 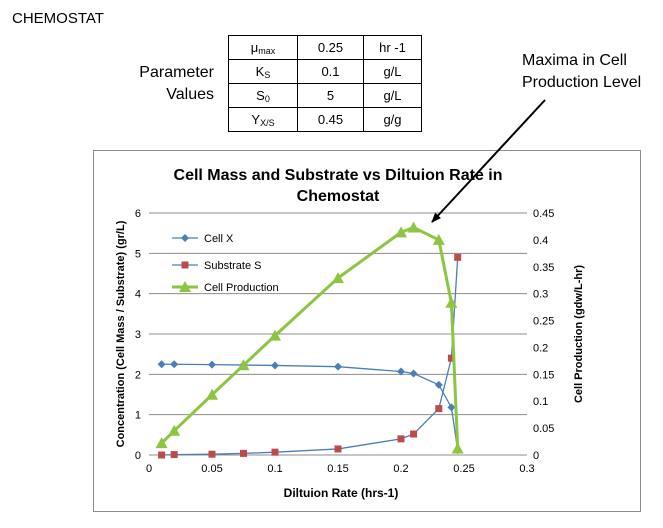 I want to click on annotation-arrow, so click(x=488, y=161).